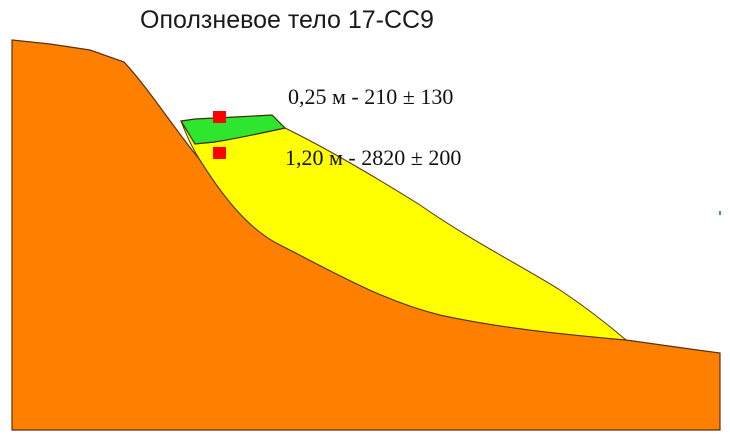 Image resolution: width=730 pixels, height=441 pixels. Describe the element at coordinates (370, 96) in the screenshot. I see `sample-label-upper: 0,25 м - 210 ± 130` at that location.